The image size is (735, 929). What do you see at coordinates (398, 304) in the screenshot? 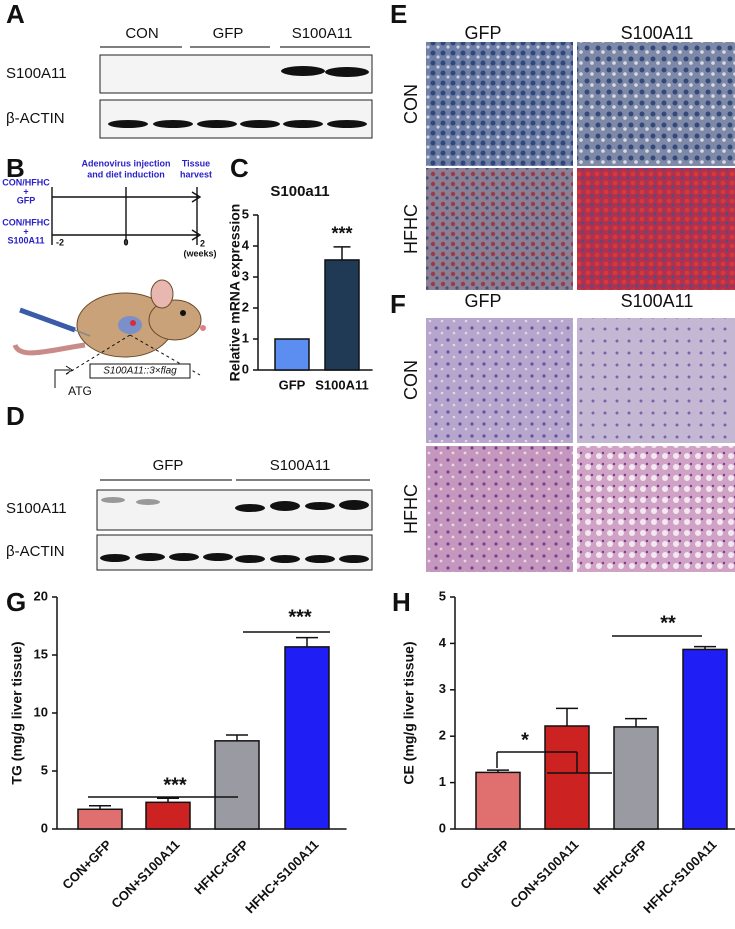
I see `panel-letter: F` at bounding box center [398, 304].